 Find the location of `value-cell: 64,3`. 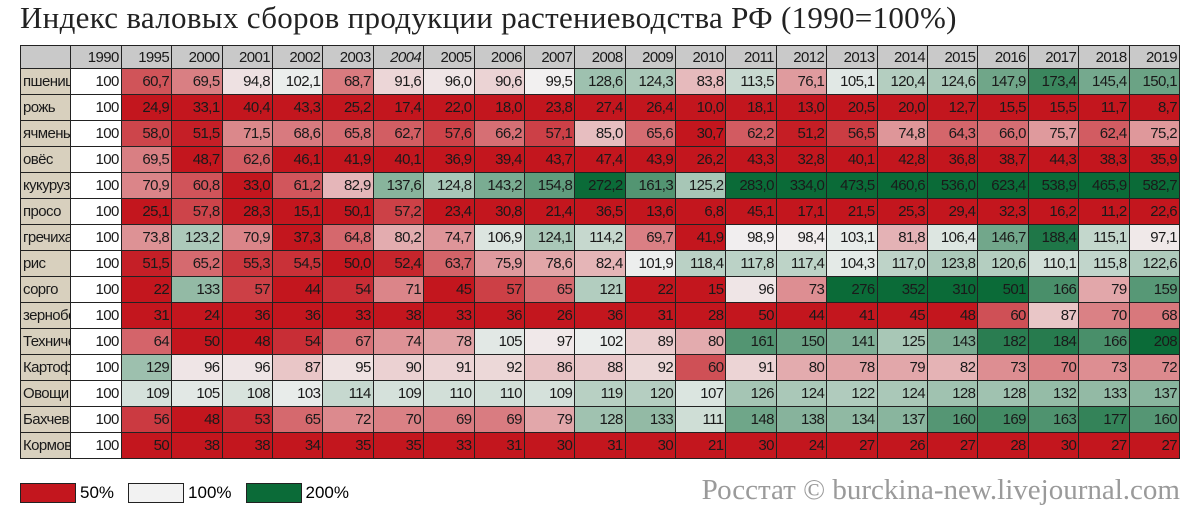

value-cell: 64,3 is located at coordinates (953, 133).